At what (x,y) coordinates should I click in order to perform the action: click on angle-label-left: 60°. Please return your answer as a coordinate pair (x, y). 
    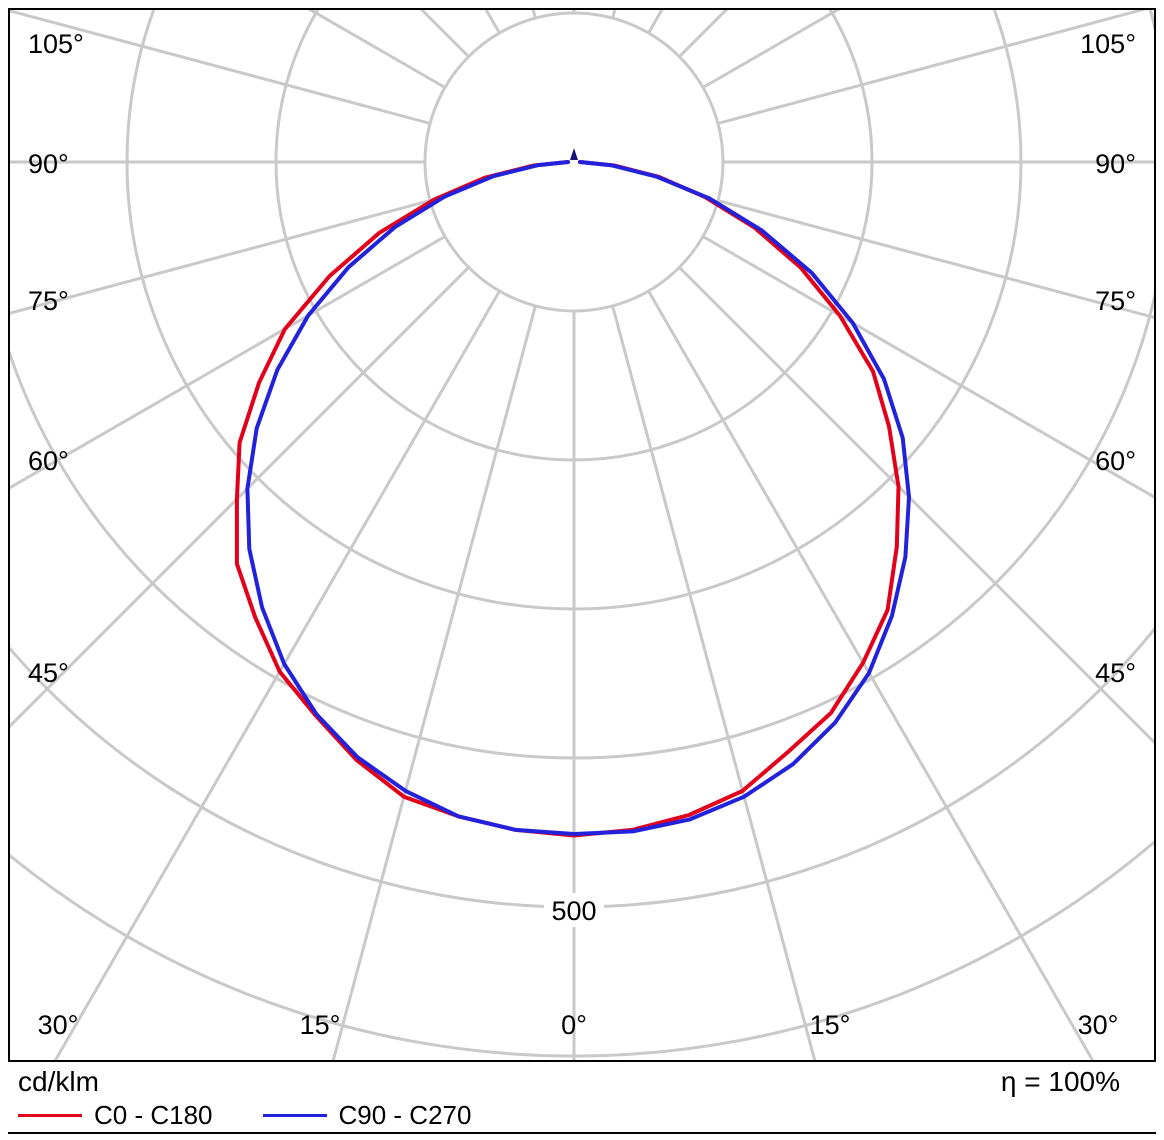
    Looking at the image, I should click on (48, 461).